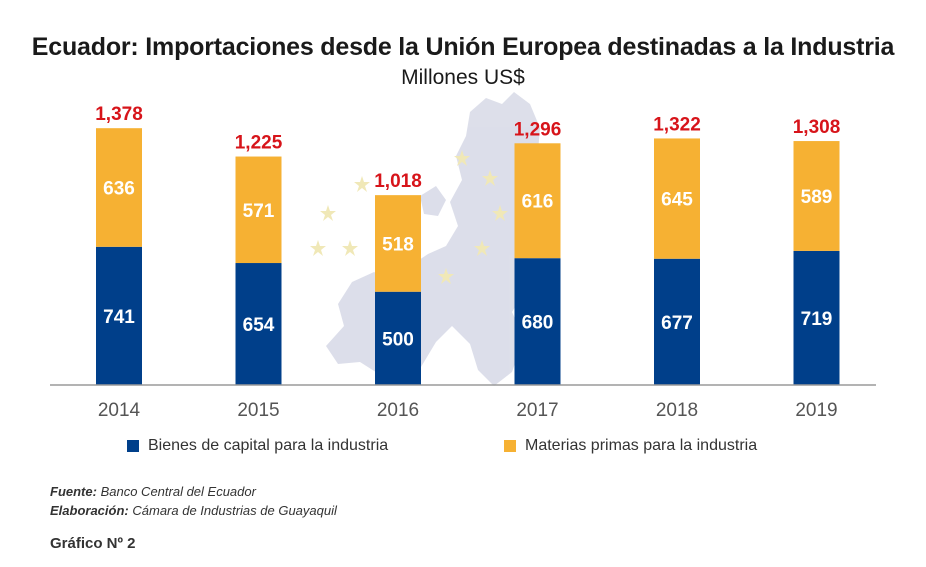  What do you see at coordinates (468, 410) in the screenshot?
I see `x-tick-labels: 2014 2015 2016 2017 2018 2019` at bounding box center [468, 410].